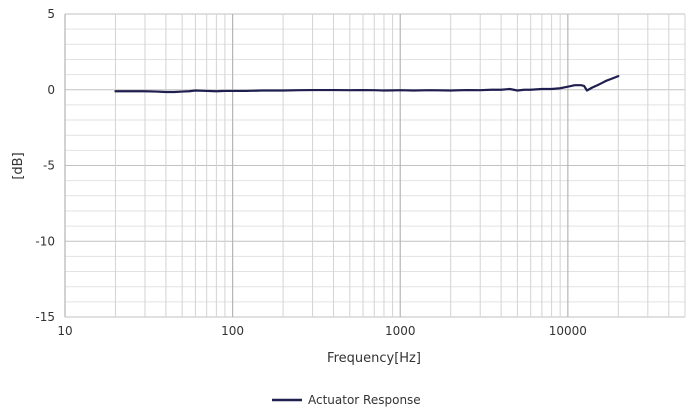 The height and width of the screenshot is (408, 691). Describe the element at coordinates (568, 331) in the screenshot. I see `x-tick-label: 10000` at that location.